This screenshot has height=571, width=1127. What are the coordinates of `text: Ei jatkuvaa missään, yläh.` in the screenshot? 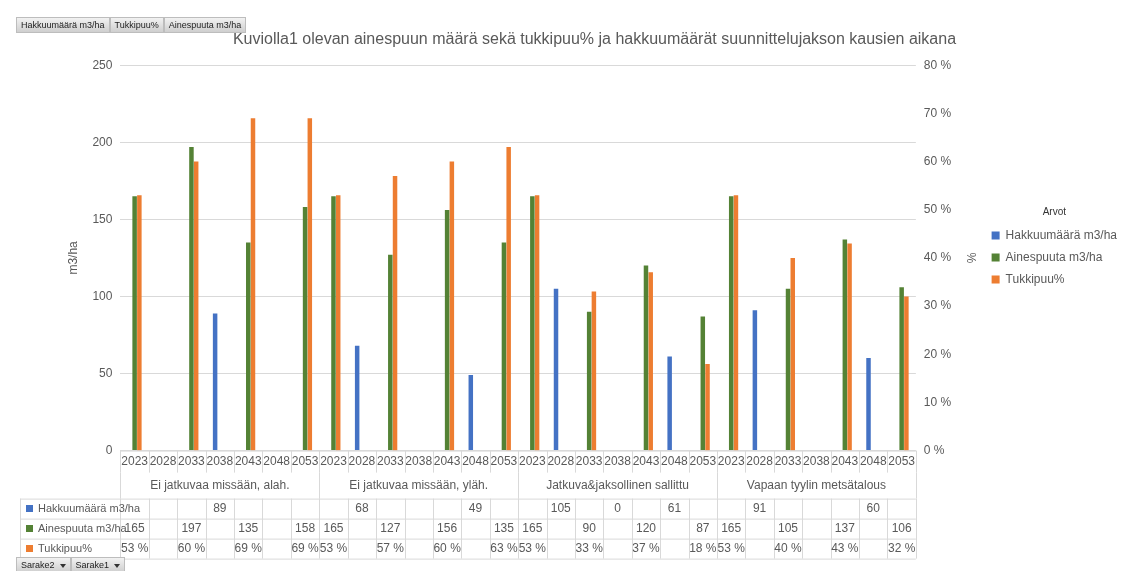 It's located at (419, 484).